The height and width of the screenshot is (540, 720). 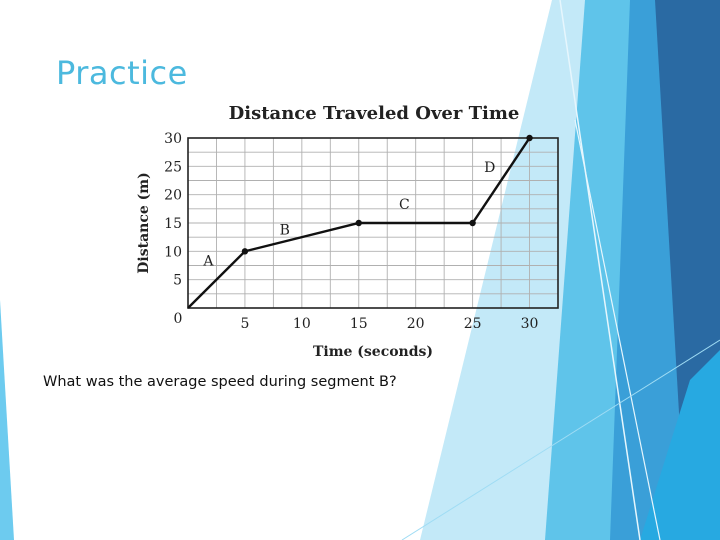 What do you see at coordinates (173, 167) in the screenshot?
I see `y-tick-label: 25` at bounding box center [173, 167].